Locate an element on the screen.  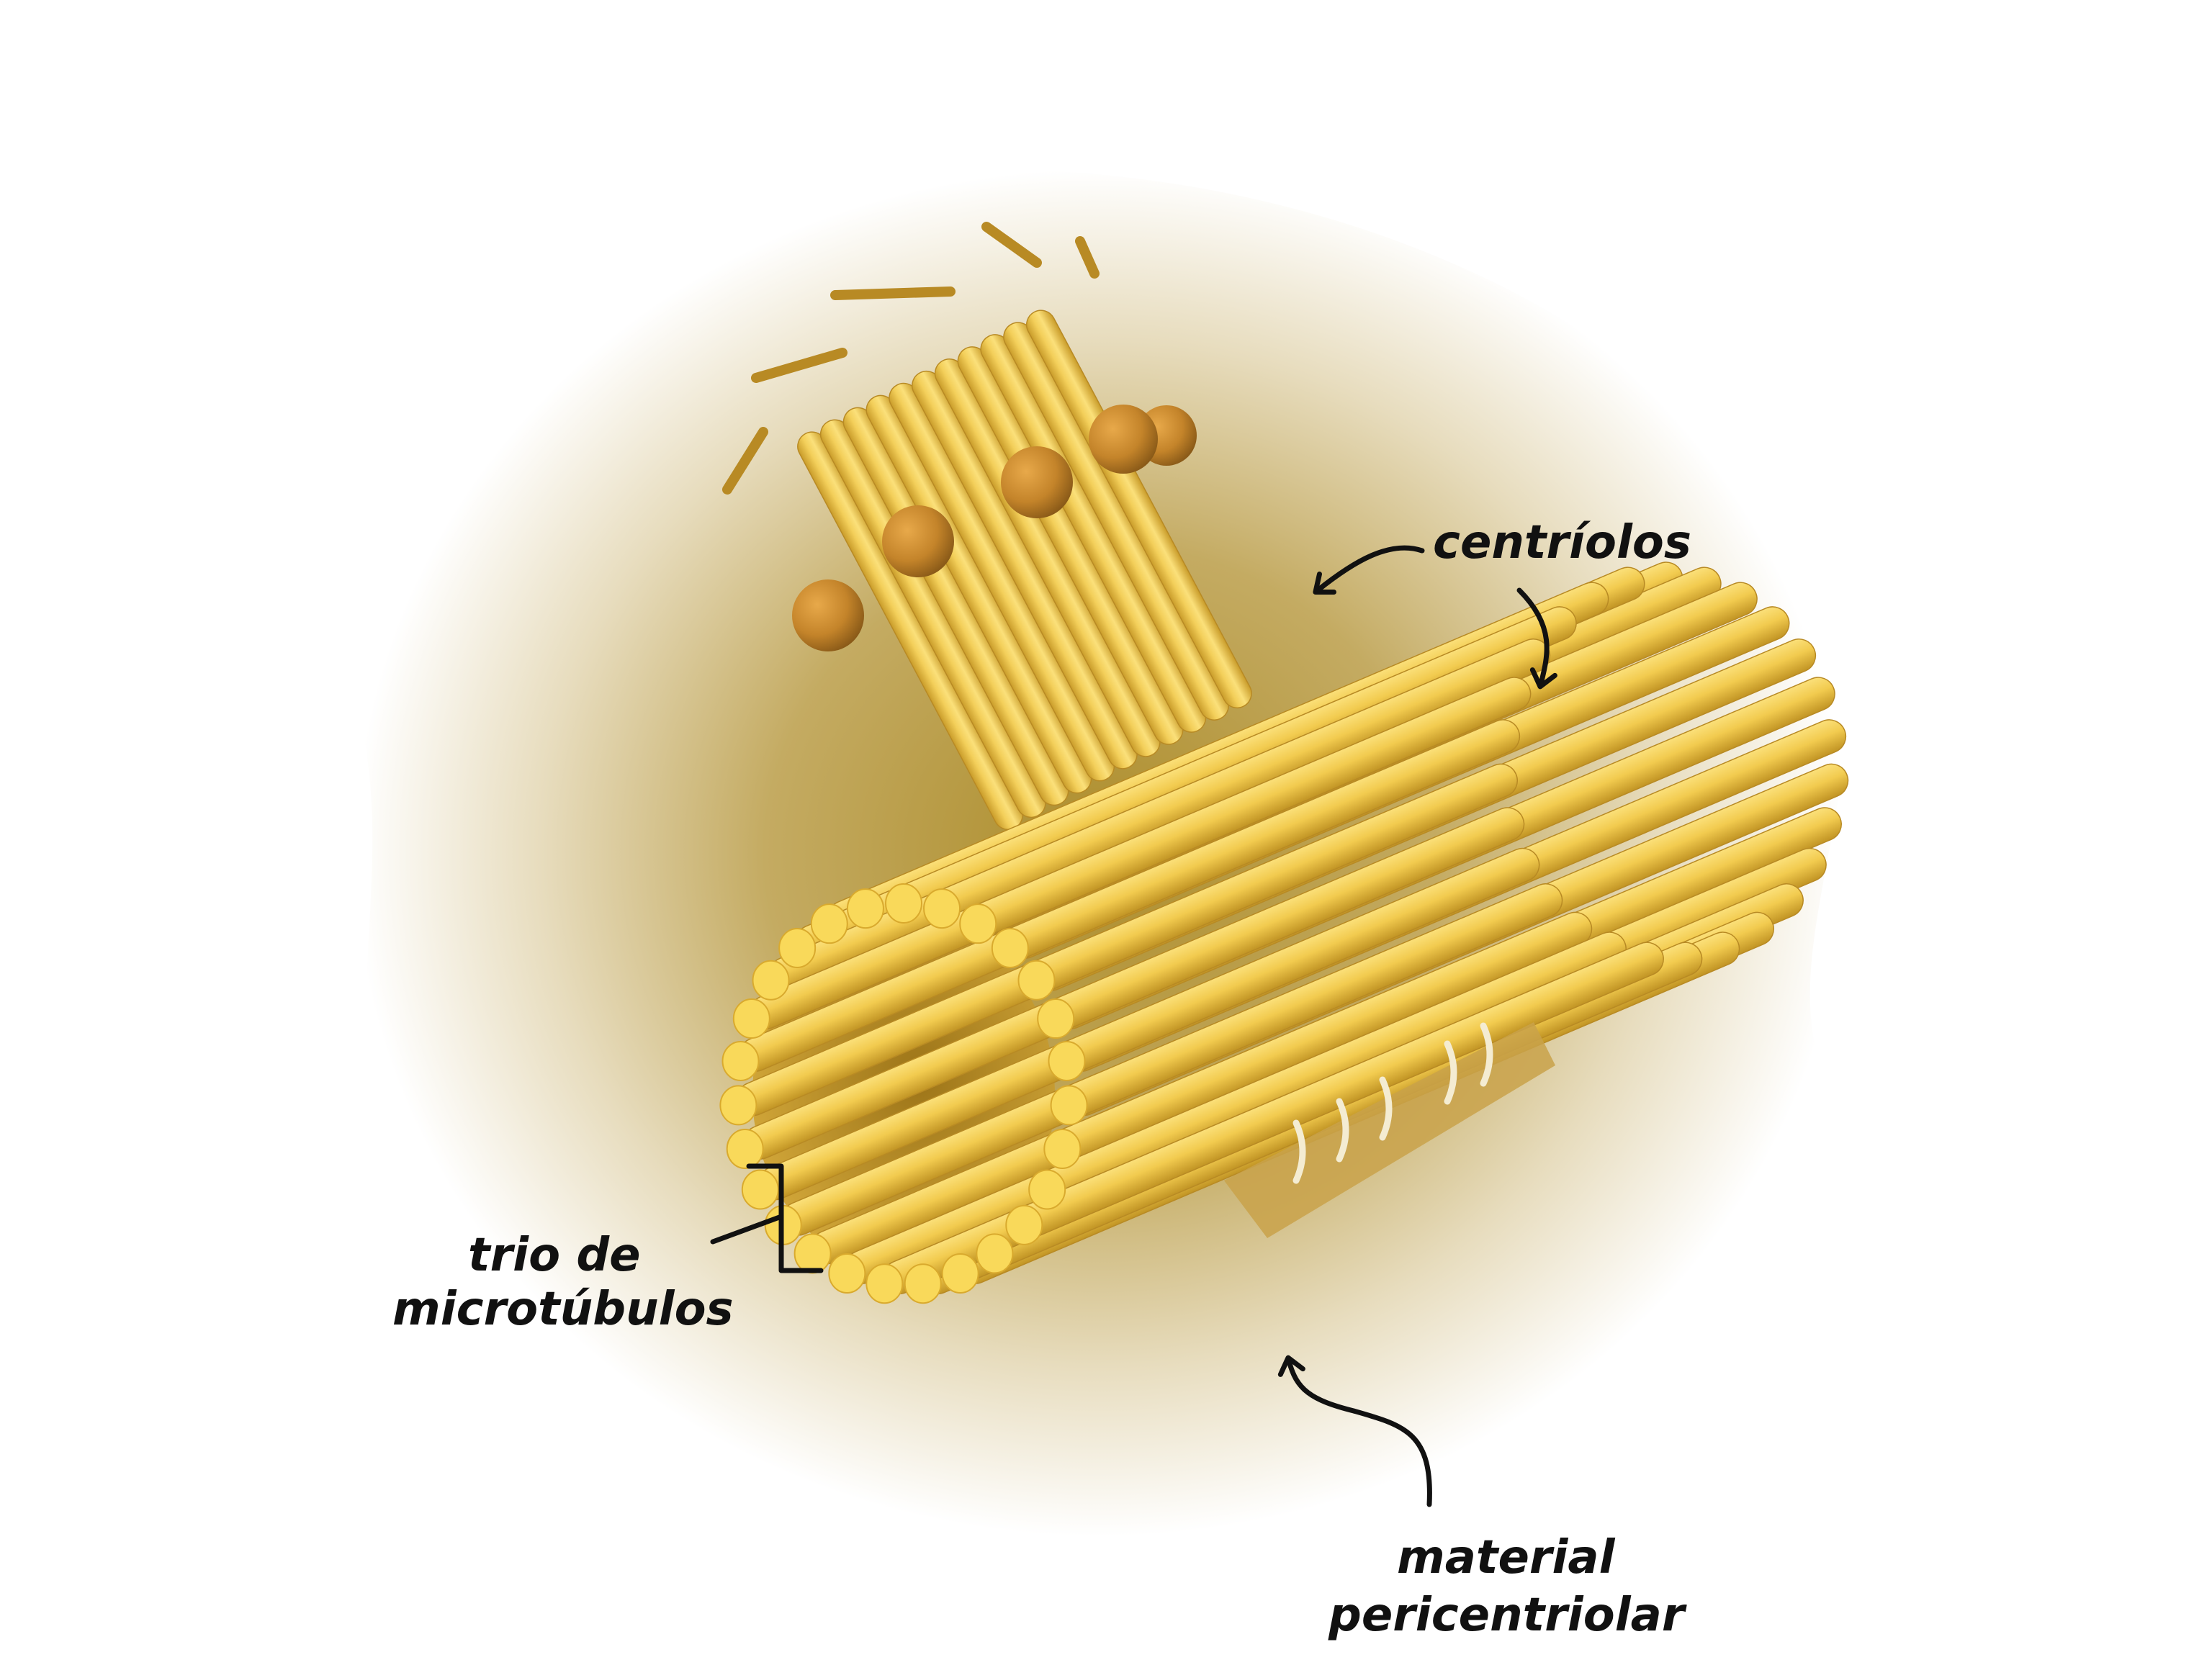
satellite-spheres is located at coordinates (994, 528).